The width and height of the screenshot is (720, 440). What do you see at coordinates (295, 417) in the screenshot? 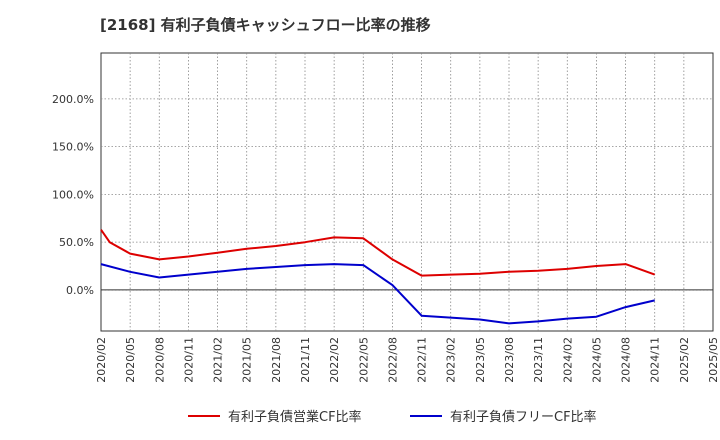
I see `legend-label-1: 有利子負債営業CF比率` at bounding box center [295, 417].